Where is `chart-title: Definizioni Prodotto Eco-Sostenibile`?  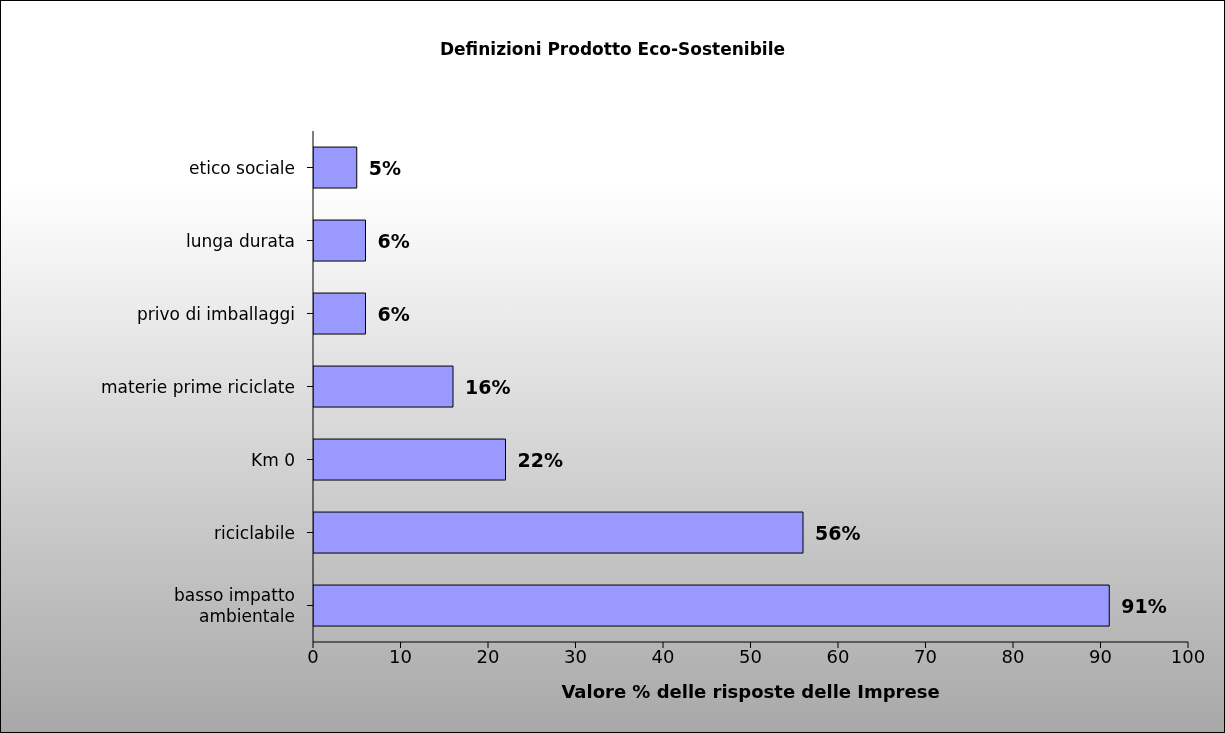 chart-title: Definizioni Prodotto Eco-Sostenibile is located at coordinates (612, 49).